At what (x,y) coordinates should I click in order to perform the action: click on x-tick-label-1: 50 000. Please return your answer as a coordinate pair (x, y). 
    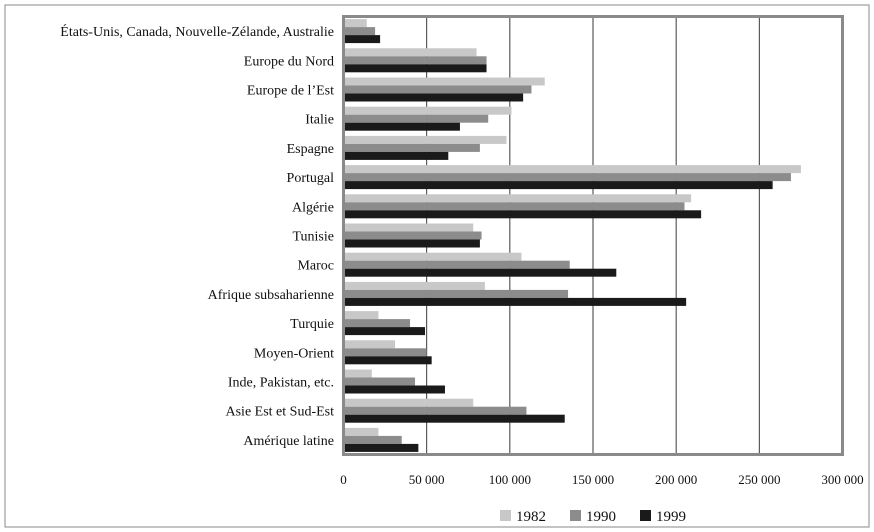
    Looking at the image, I should click on (427, 479).